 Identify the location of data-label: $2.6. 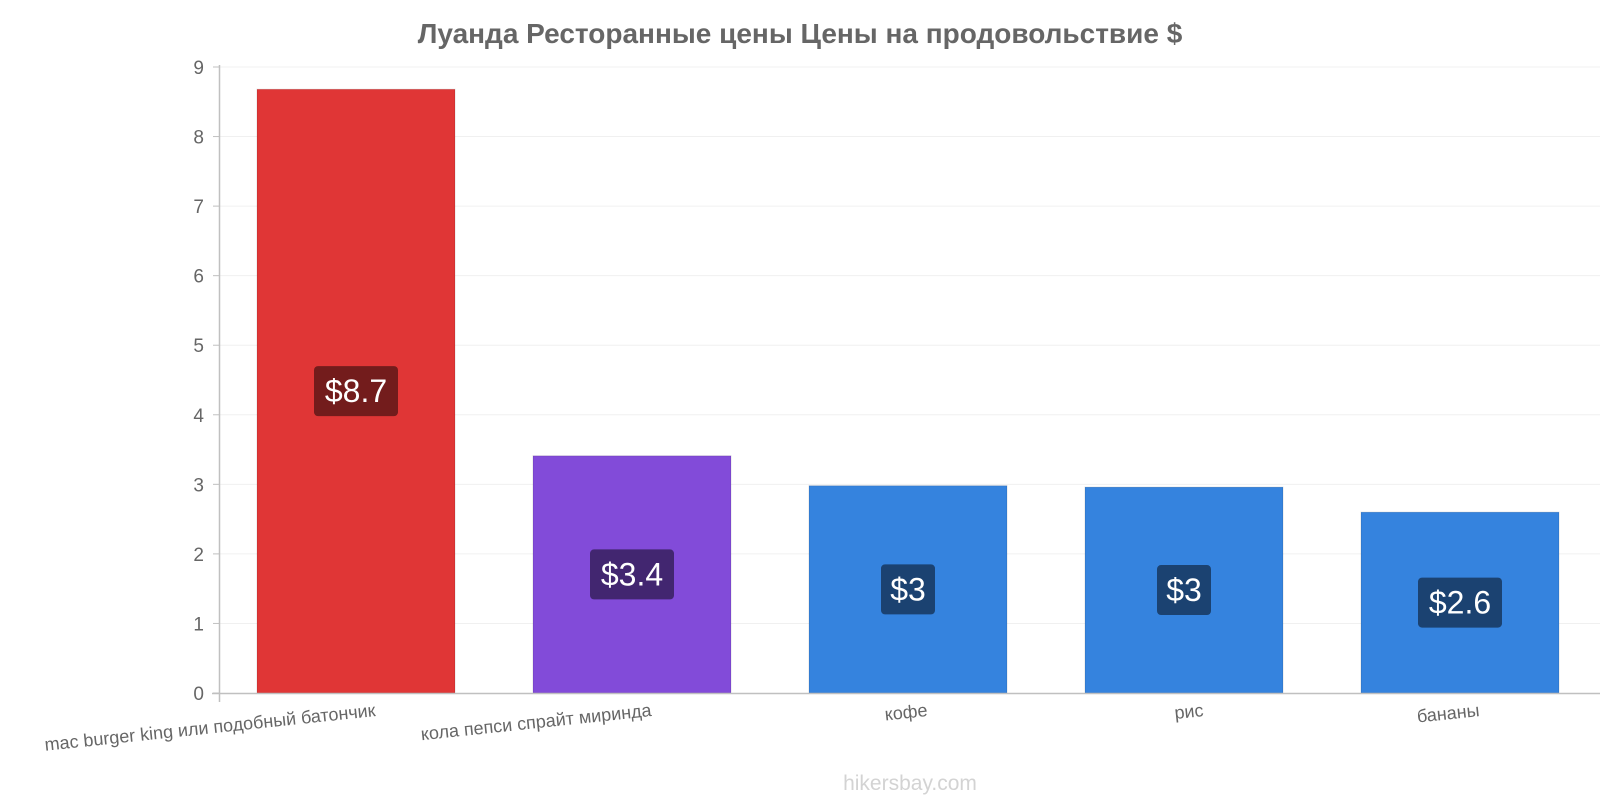
(1460, 603).